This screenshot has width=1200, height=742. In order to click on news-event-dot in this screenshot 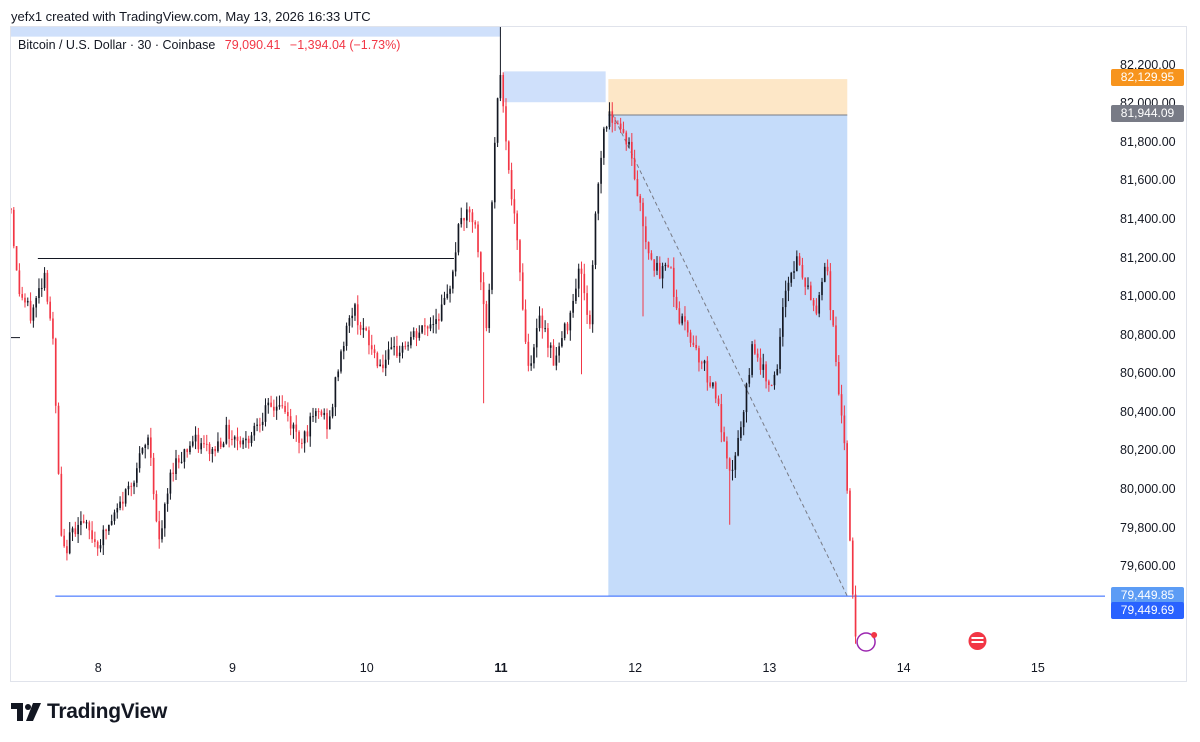, I will do `click(874, 635)`.